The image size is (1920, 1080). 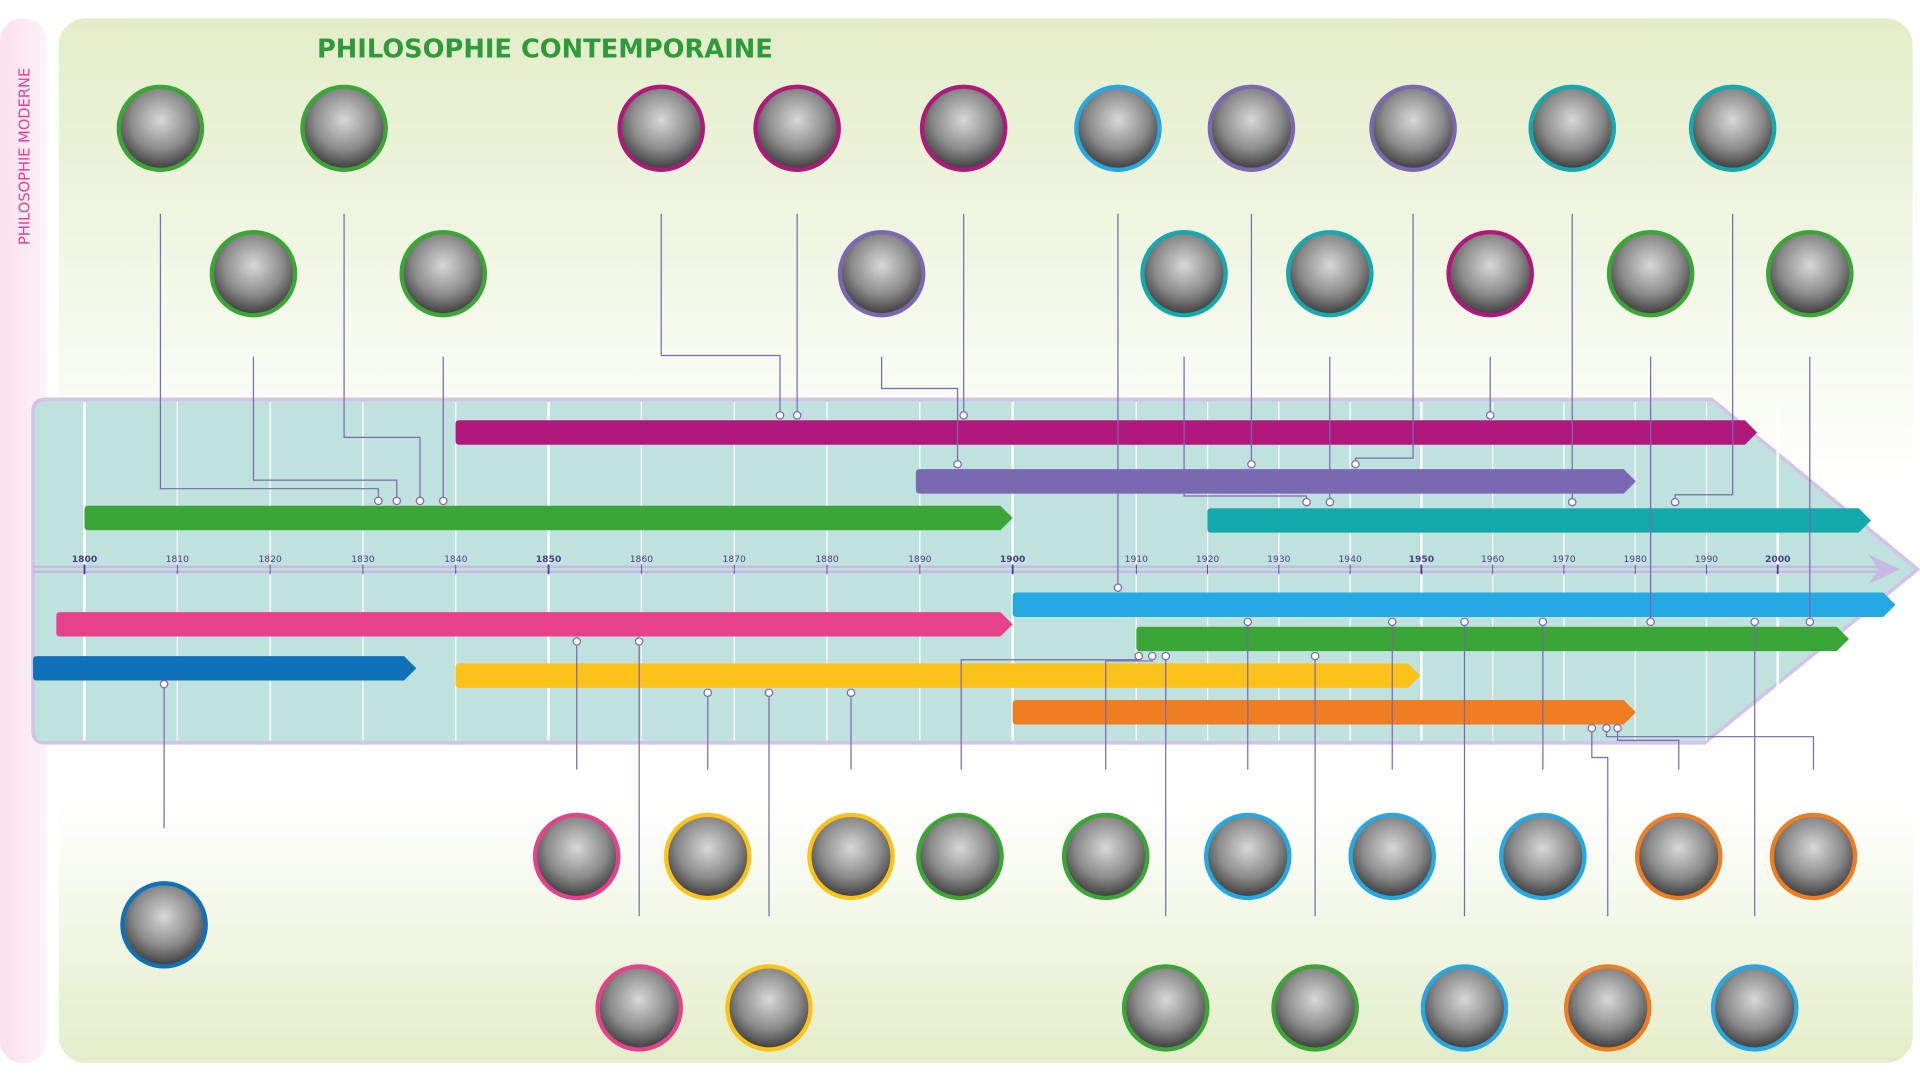 I want to click on year-label: 1900, so click(x=1013, y=559).